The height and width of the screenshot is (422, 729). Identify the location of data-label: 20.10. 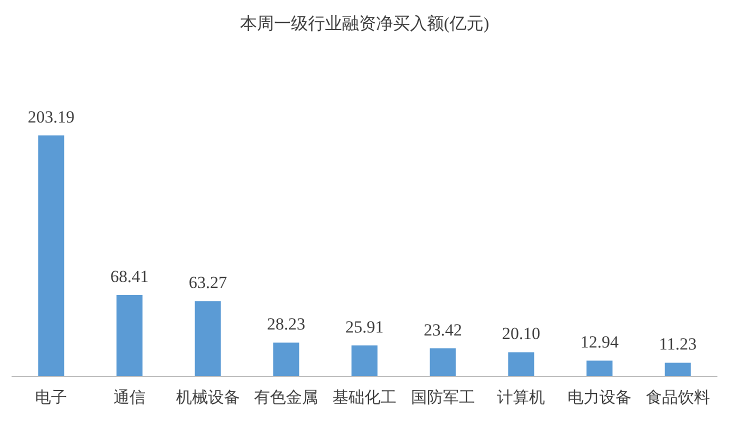
(521, 334).